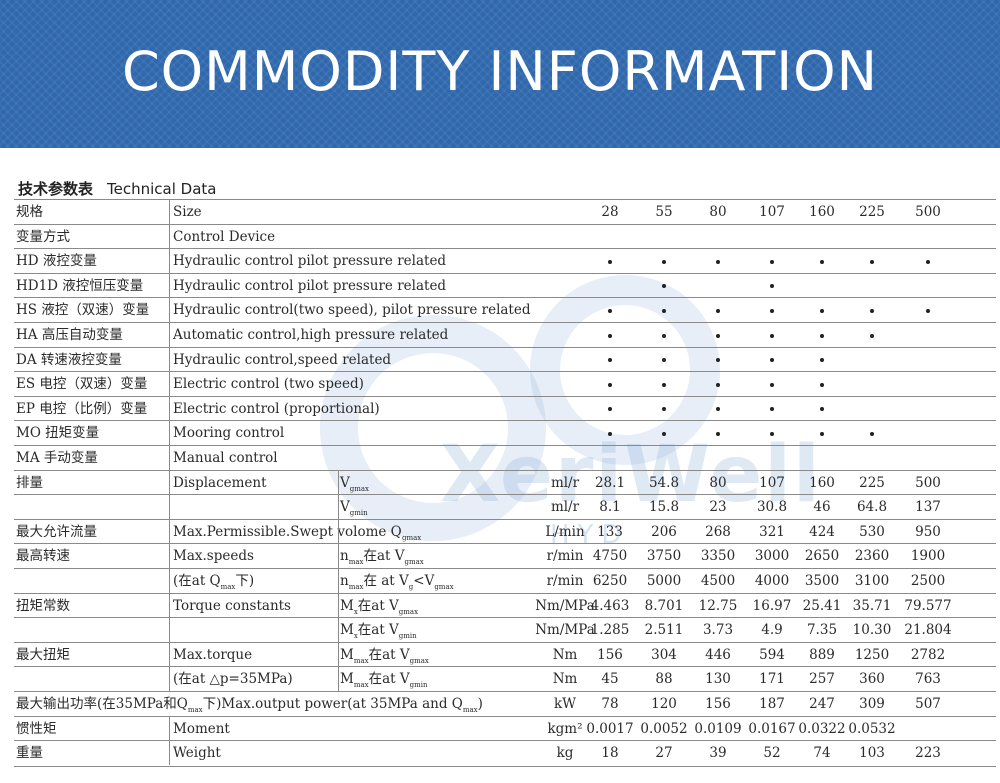  I want to click on row-symbol: nmax在at Vgmax, so click(382, 559).